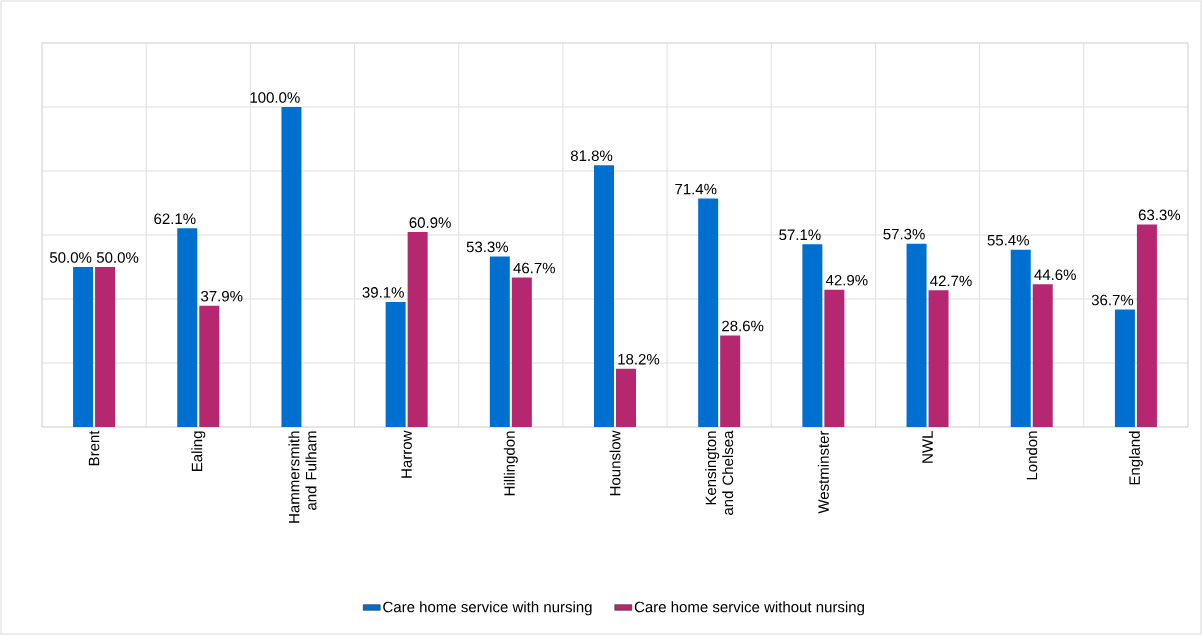 The image size is (1202, 635). Describe the element at coordinates (198, 451) in the screenshot. I see `x-tick-label: Ealing` at that location.